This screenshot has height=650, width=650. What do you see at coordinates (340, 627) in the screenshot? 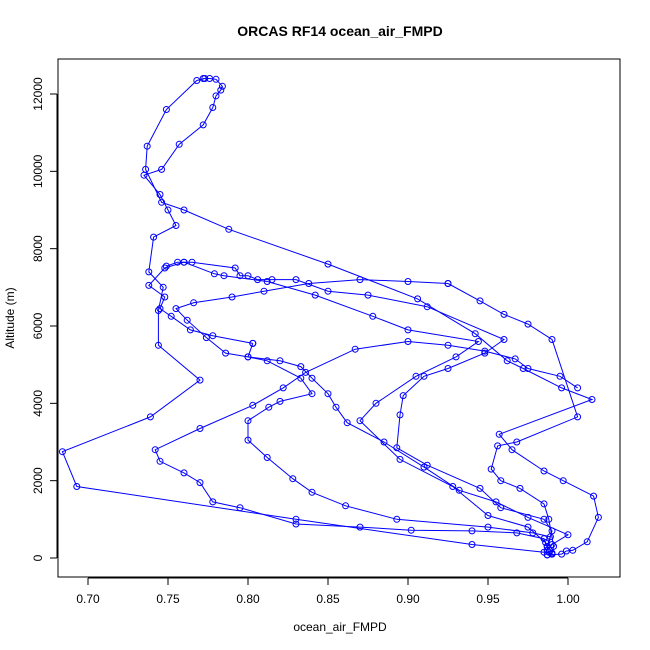
I see `x-axis-label: ocean_air_FMPD` at bounding box center [340, 627].